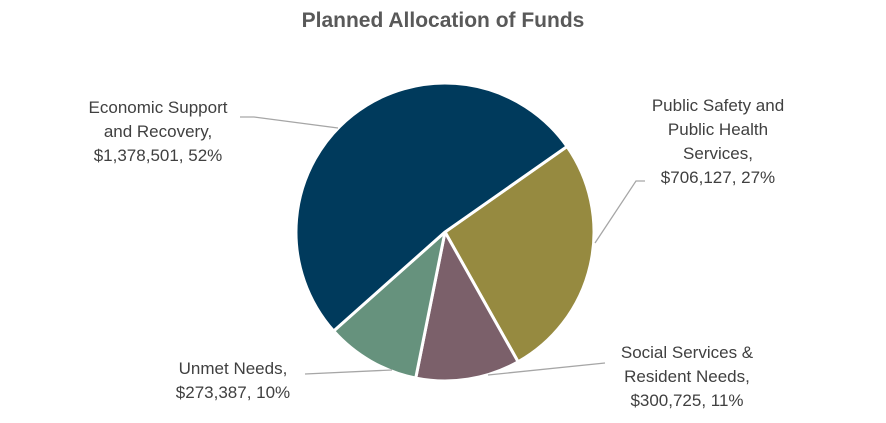 The image size is (886, 423). Describe the element at coordinates (233, 380) in the screenshot. I see `slice-label-2: Unmet Needs, $273,387, 10%` at that location.